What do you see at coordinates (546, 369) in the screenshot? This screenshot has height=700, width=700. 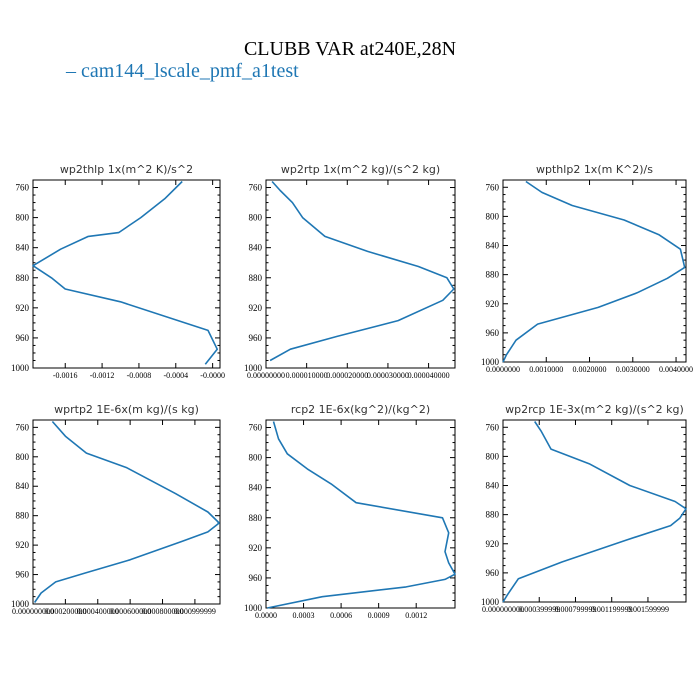 I see `x-tick-label: 0.0010000` at bounding box center [546, 369].